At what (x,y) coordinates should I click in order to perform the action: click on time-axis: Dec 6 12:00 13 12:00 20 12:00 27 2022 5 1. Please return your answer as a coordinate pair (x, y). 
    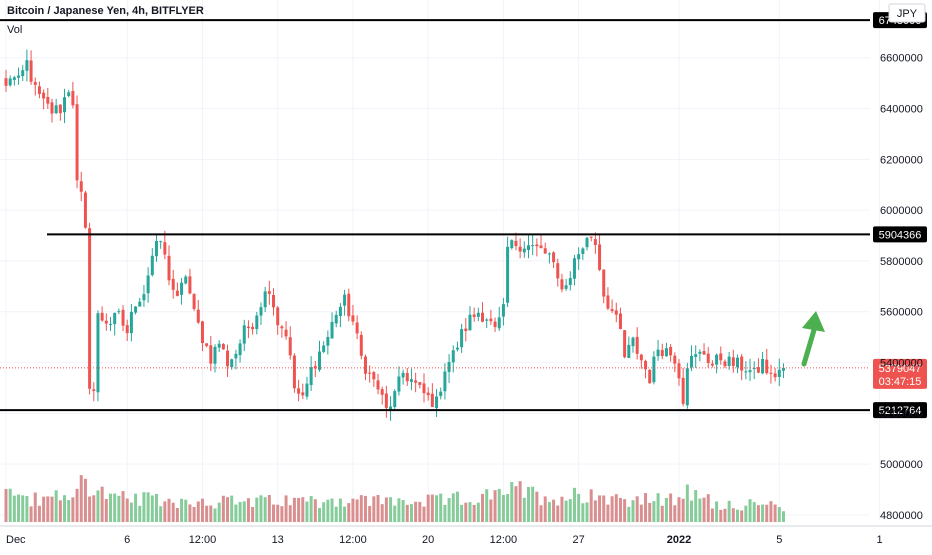
    Looking at the image, I should click on (444, 540).